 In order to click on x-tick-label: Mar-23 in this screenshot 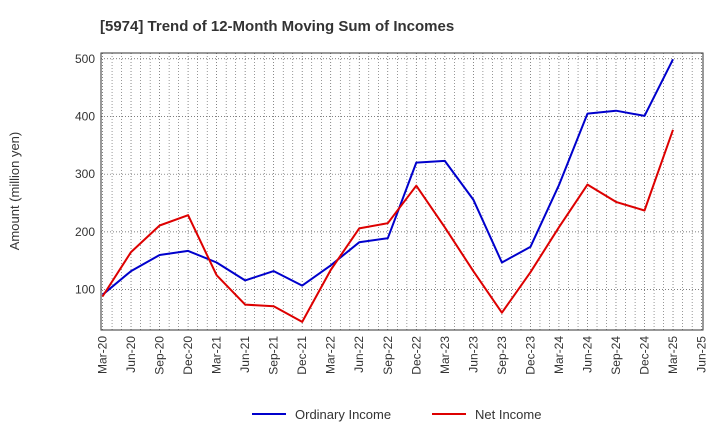, I will do `click(445, 355)`.